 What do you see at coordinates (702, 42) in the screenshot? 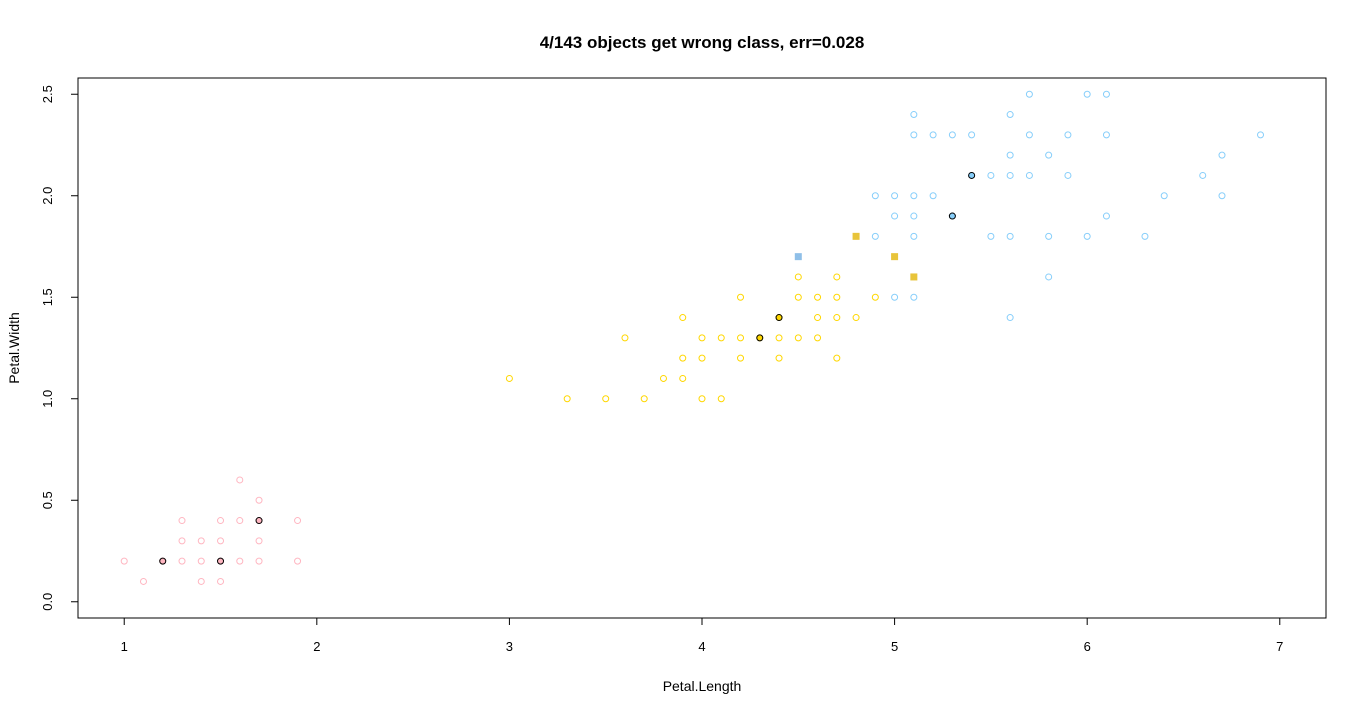
I see `chart-title: 4/143 objects get wrong class, err=0.028` at bounding box center [702, 42].